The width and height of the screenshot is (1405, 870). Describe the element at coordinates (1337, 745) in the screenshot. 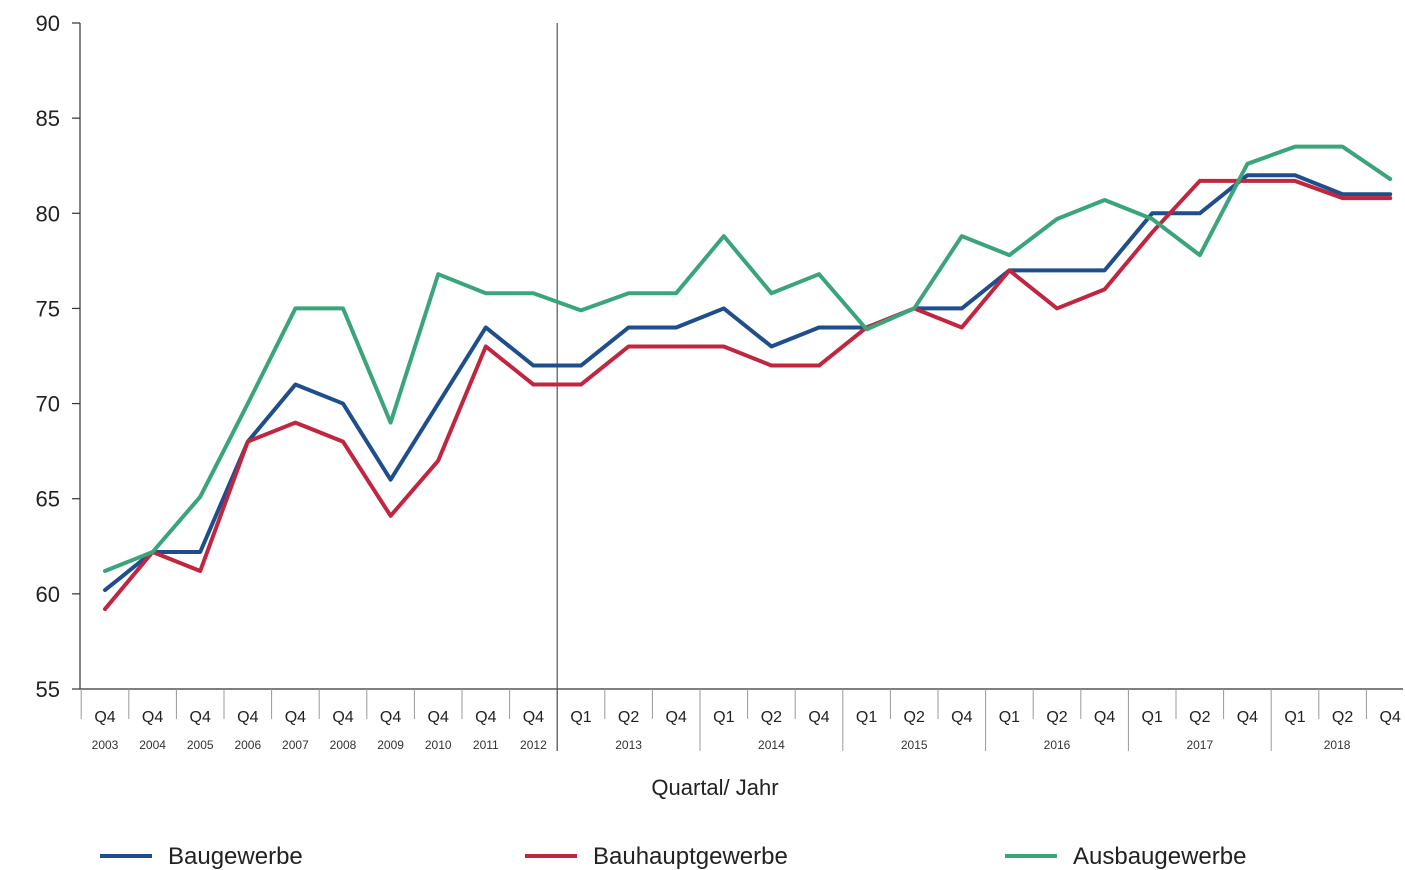

I see `x-year-group-label: 2018` at that location.